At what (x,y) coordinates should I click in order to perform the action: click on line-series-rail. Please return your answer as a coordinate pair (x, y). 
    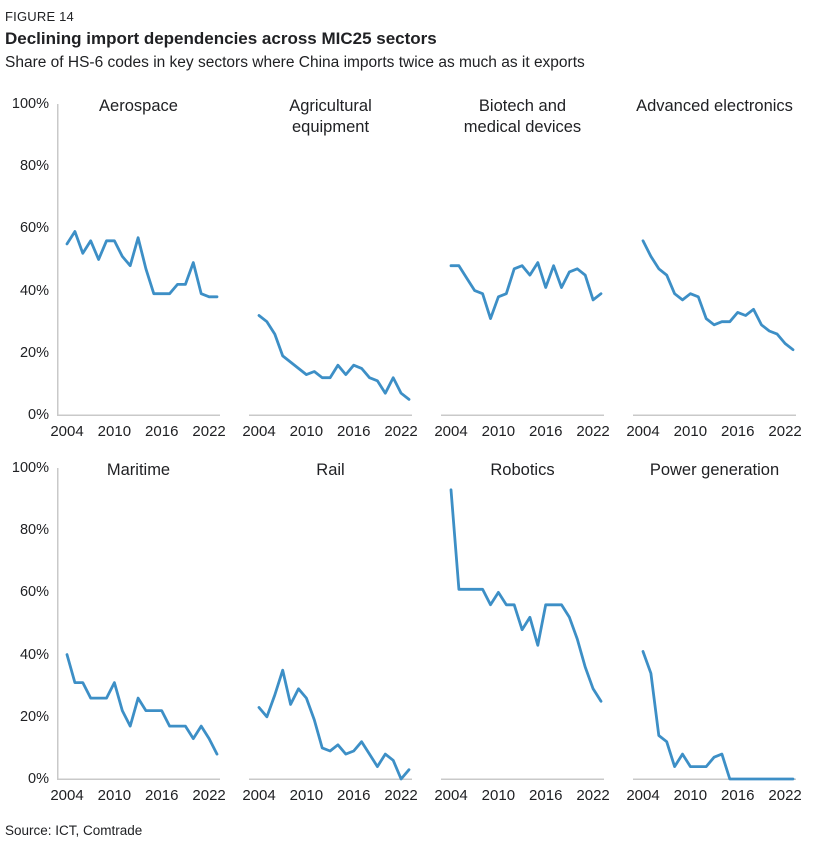
    Looking at the image, I should click on (334, 724).